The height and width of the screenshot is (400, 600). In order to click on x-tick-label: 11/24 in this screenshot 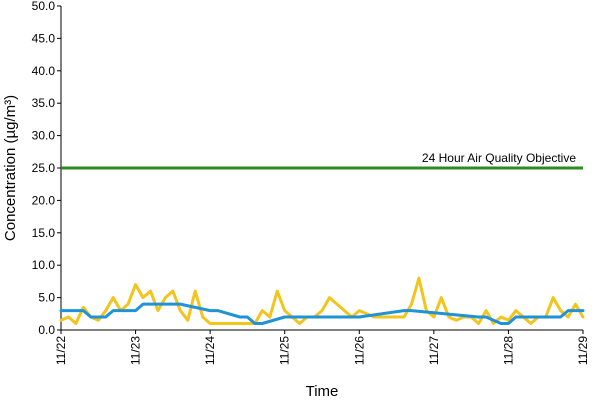, I will do `click(210, 350)`.